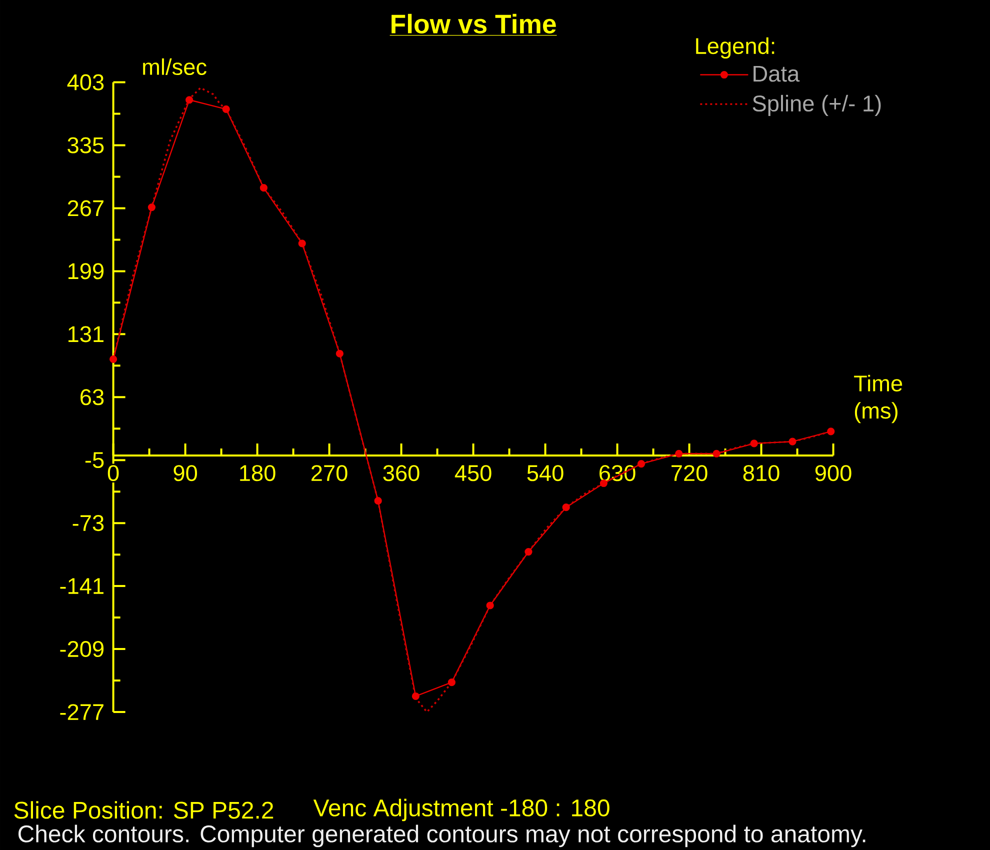 Image resolution: width=990 pixels, height=850 pixels. Describe the element at coordinates (86, 334) in the screenshot. I see `y-tick-label: 131` at that location.